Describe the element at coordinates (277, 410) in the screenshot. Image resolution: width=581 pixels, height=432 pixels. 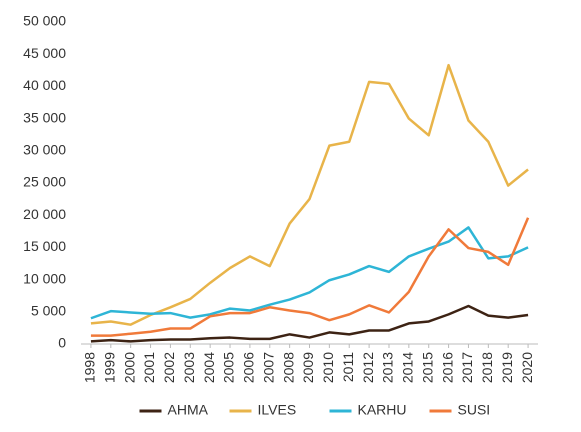
I see `legend-label: ILVES` at that location.